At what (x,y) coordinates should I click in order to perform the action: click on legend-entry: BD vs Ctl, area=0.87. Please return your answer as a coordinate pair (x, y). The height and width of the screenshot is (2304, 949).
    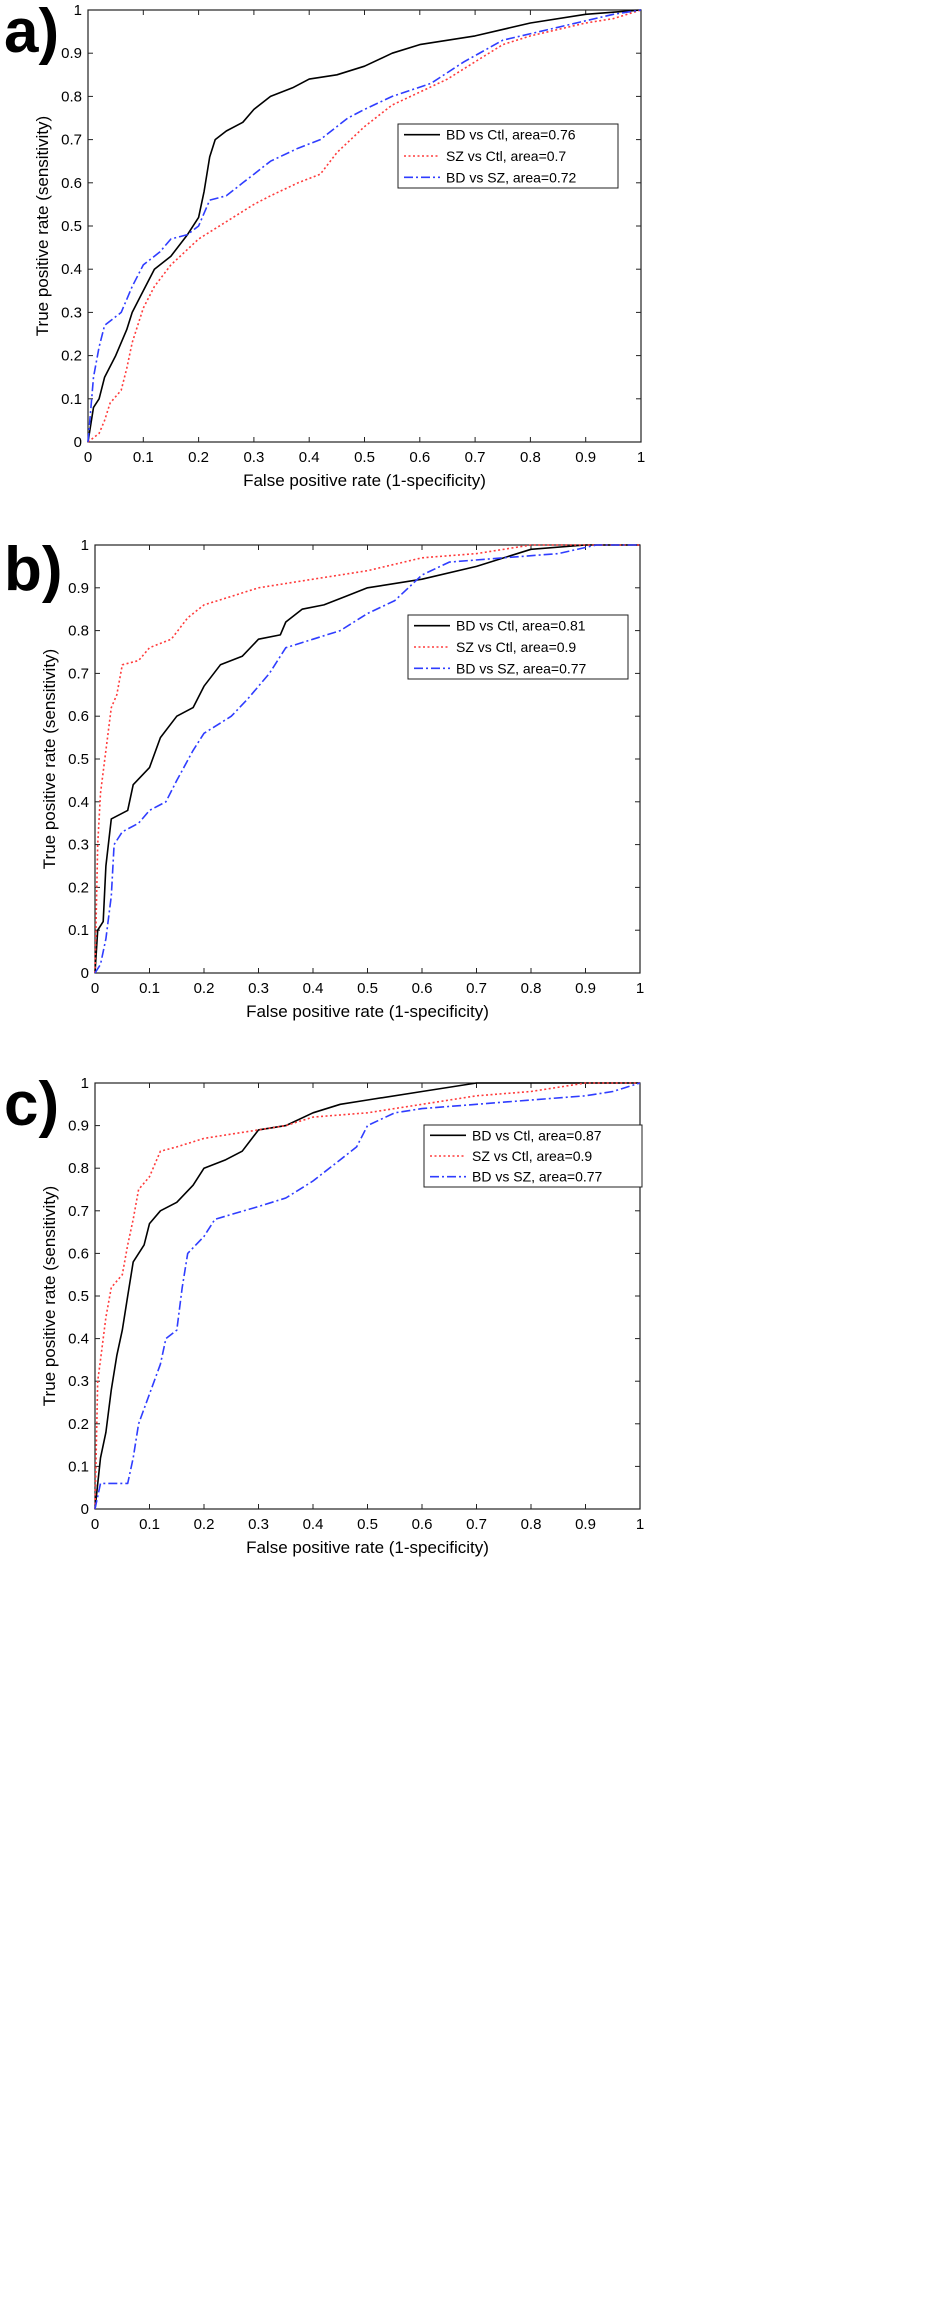
    Looking at the image, I should click on (537, 1135).